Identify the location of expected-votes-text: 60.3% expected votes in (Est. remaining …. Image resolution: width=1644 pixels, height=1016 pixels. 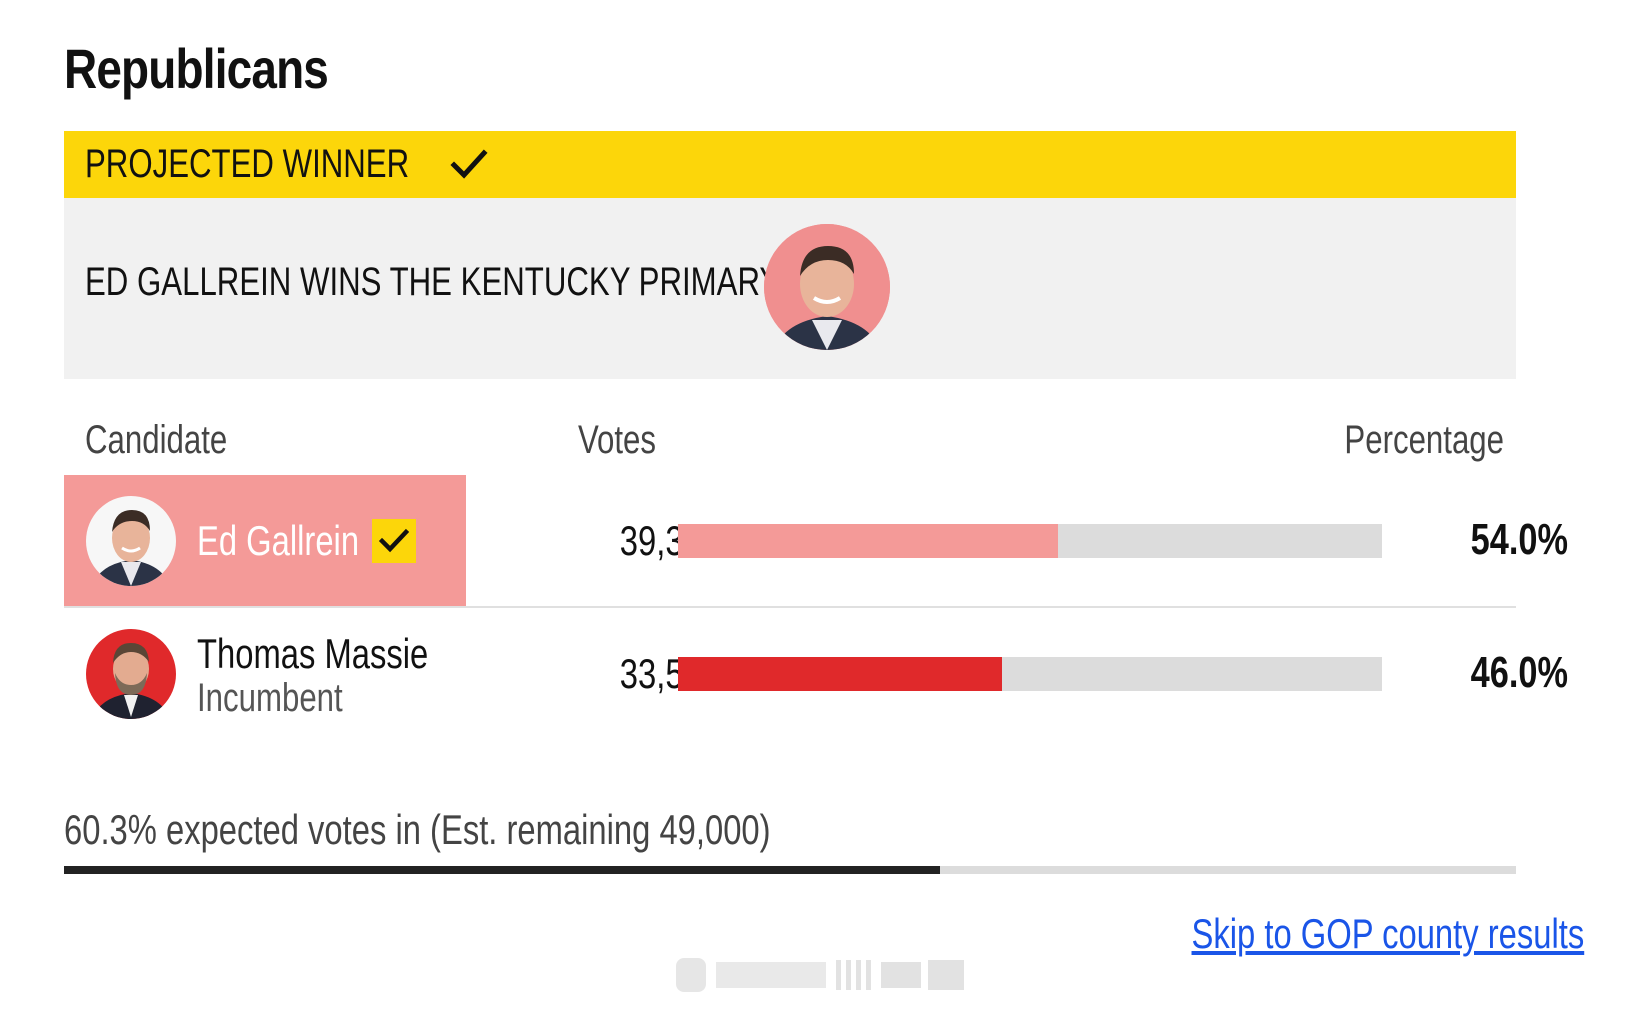
(417, 829).